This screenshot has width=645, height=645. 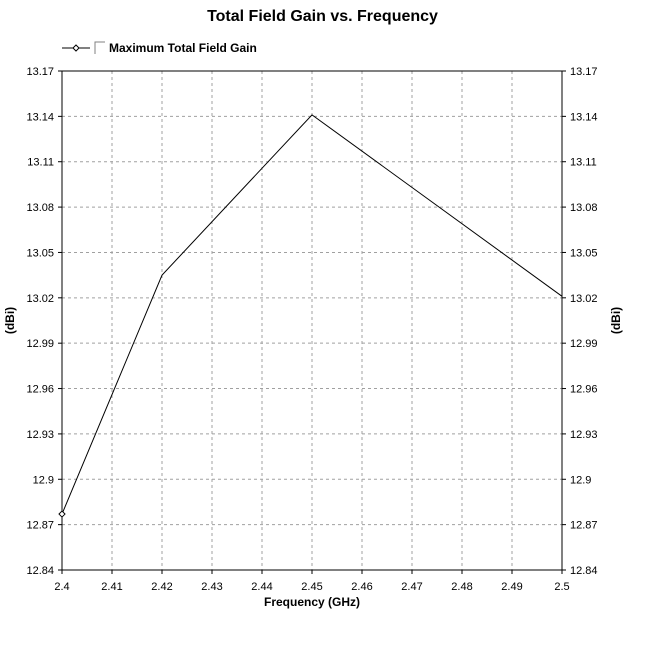 I want to click on x-tick-label: 2.47, so click(x=411, y=587).